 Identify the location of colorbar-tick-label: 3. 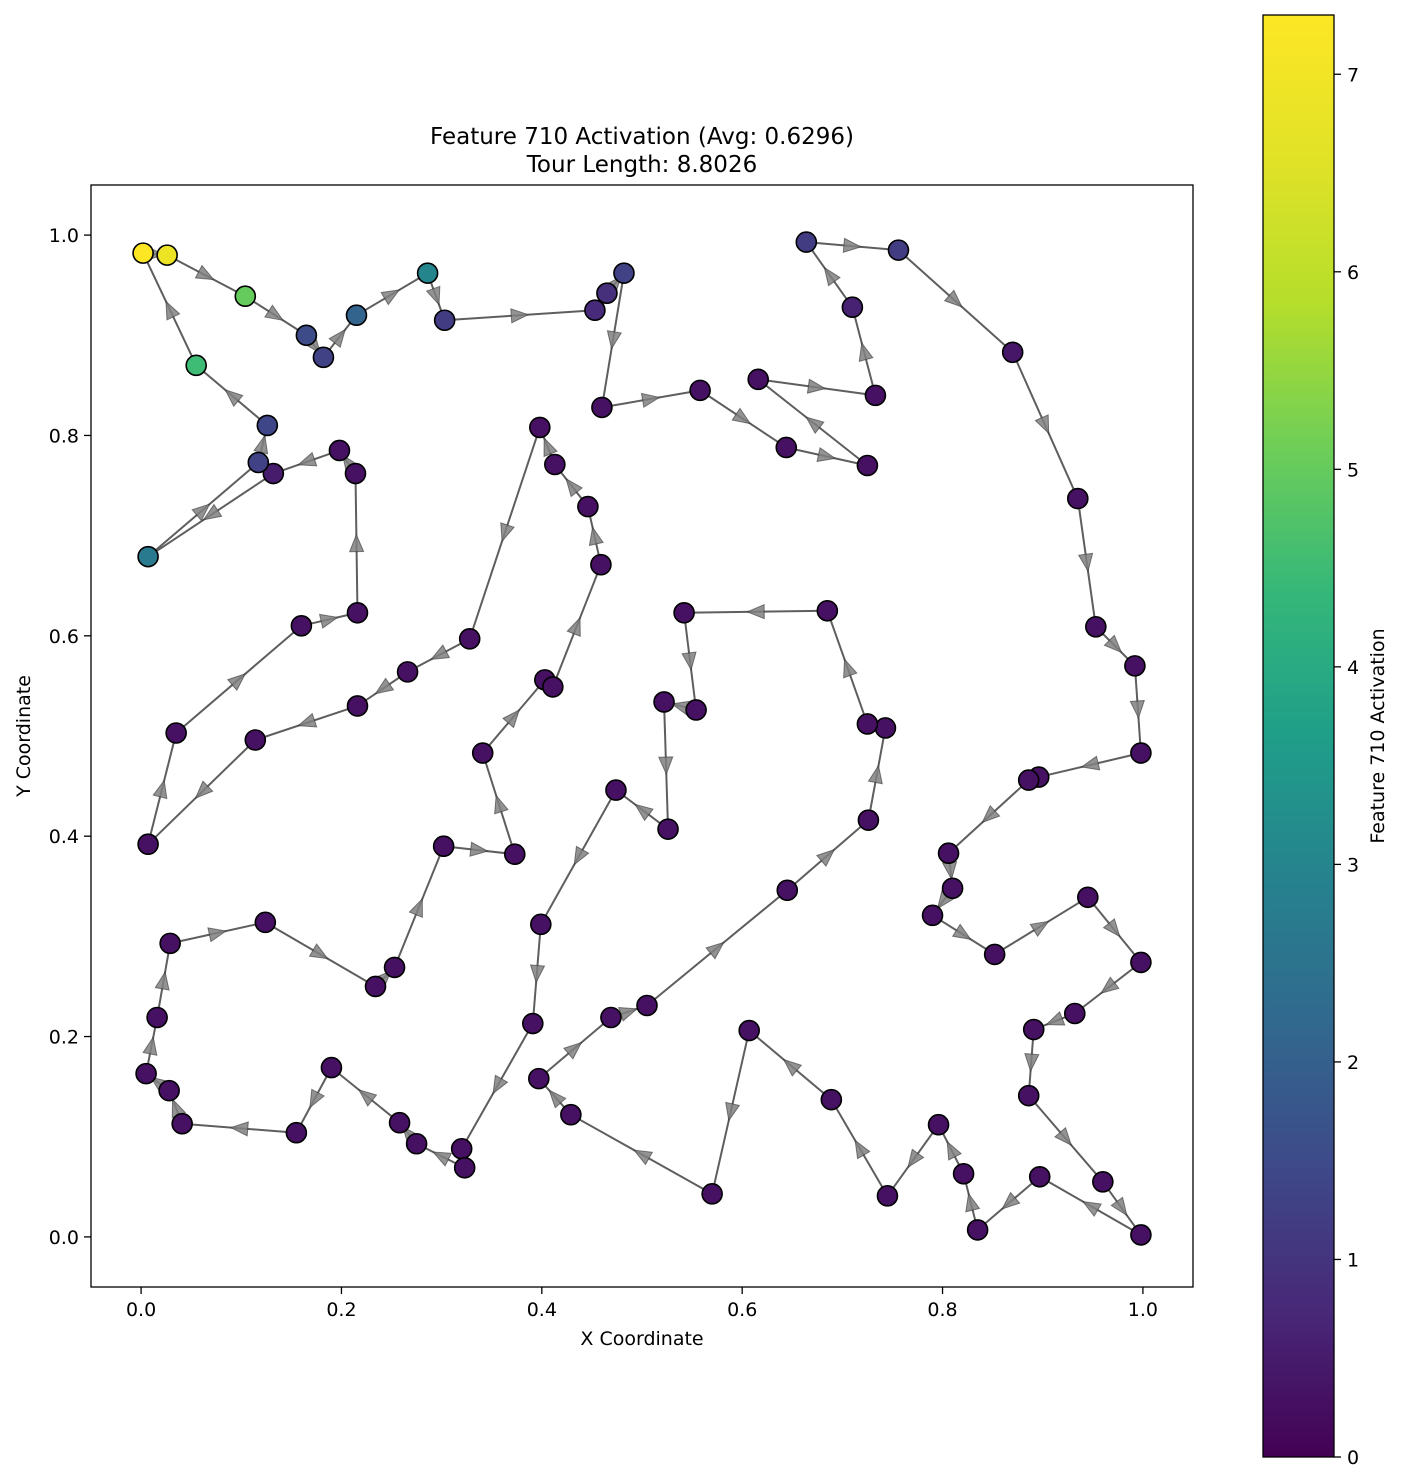
(1353, 865).